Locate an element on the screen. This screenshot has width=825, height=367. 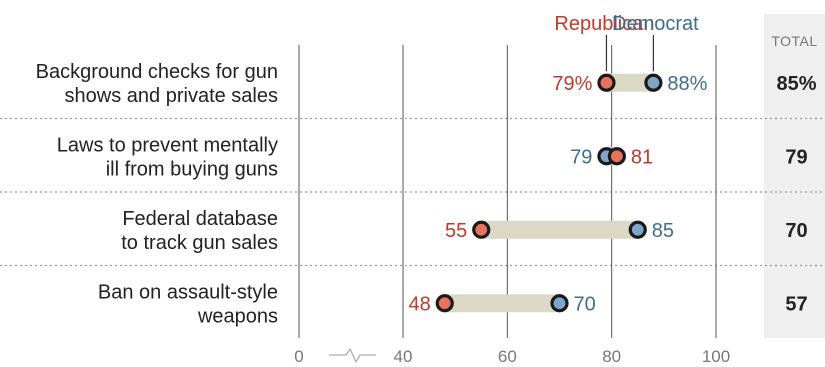
axis-break-icon is located at coordinates (352, 355).